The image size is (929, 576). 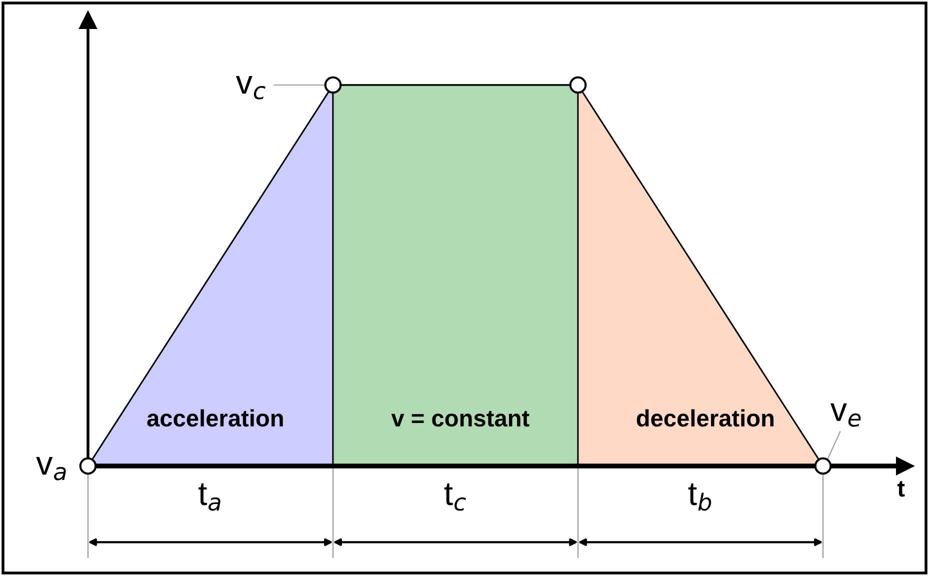 I want to click on series-label: acceleration, so click(x=215, y=418).